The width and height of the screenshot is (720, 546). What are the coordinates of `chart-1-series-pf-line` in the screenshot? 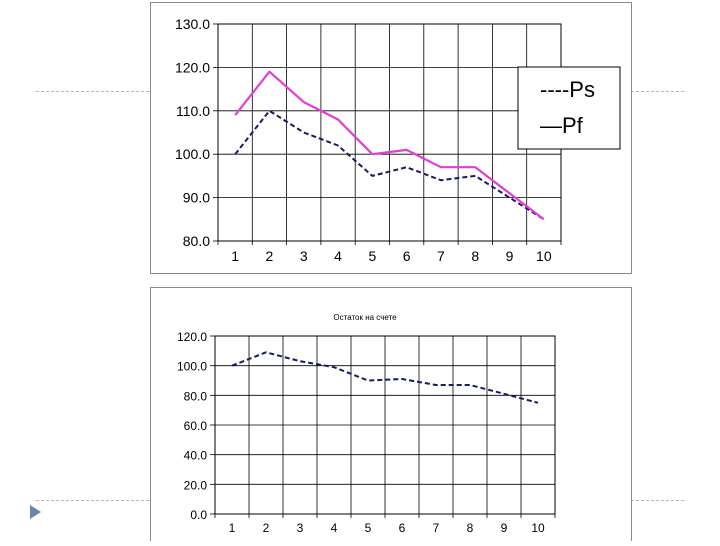 It's located at (389, 145).